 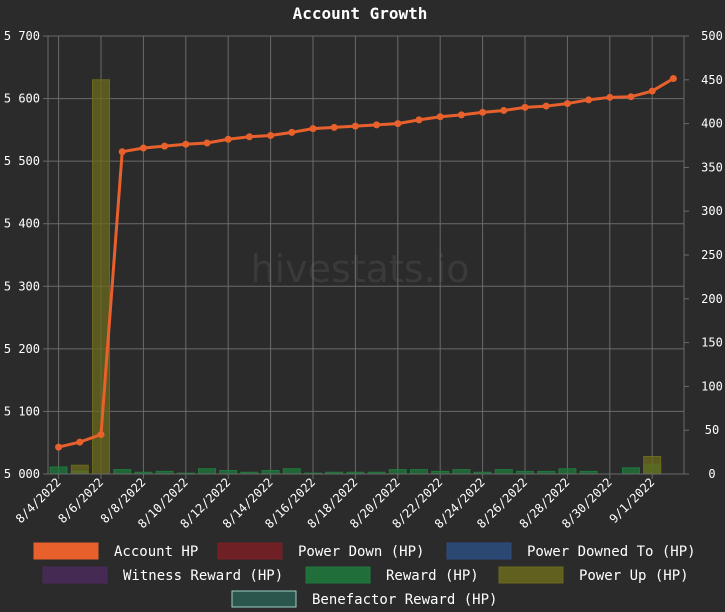 I want to click on x-tick-label: 8/6/2022, so click(x=80, y=500).